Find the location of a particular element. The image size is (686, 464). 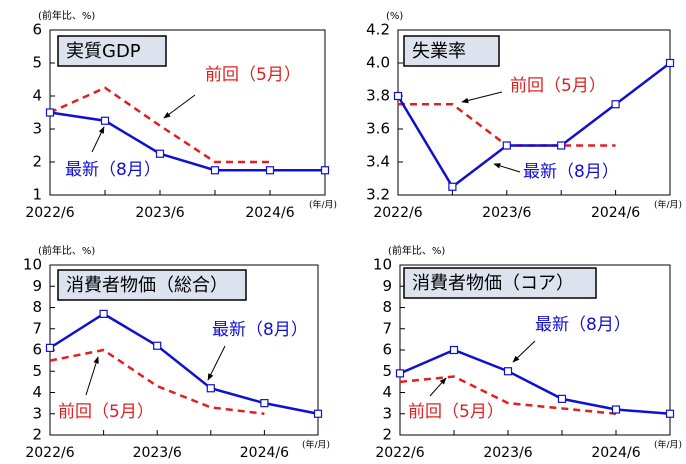

chart-title: 消費者物価（コア） is located at coordinates (493, 283).